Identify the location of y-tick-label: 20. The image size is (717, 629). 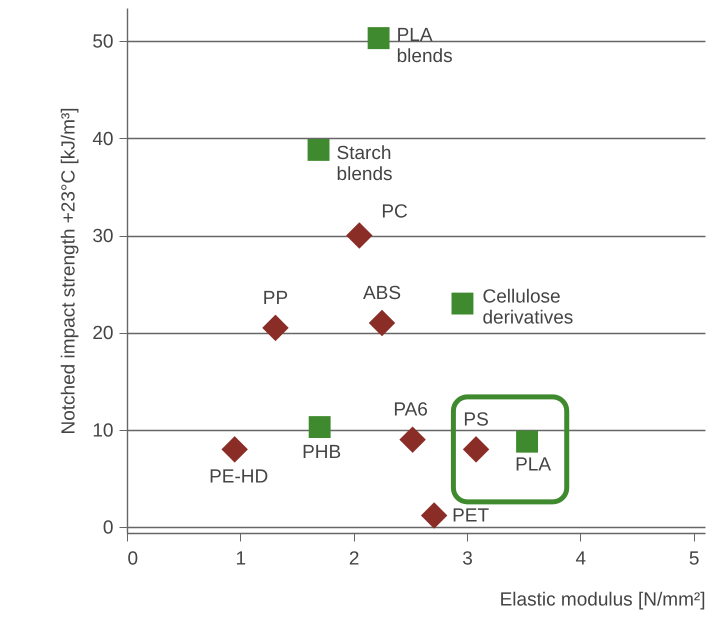
(103, 333).